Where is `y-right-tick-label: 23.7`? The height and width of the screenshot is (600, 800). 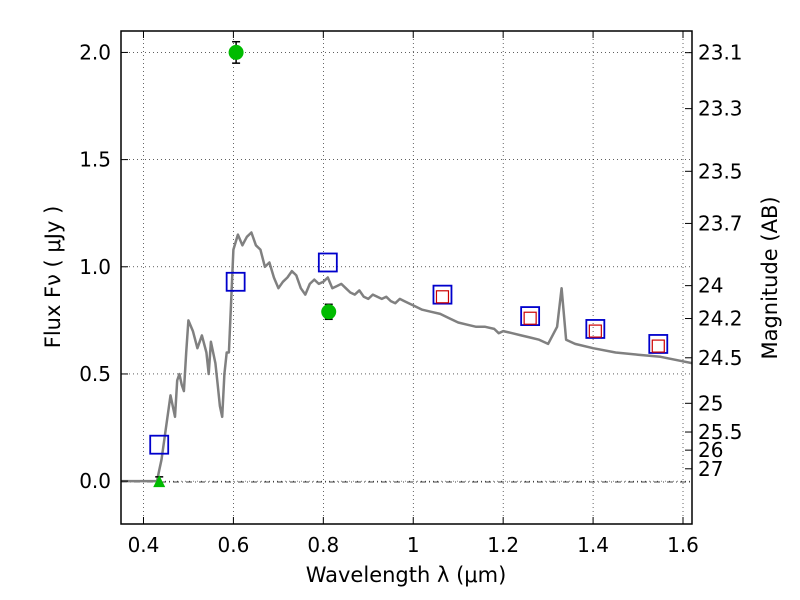
y-right-tick-label: 23.7 is located at coordinates (720, 223).